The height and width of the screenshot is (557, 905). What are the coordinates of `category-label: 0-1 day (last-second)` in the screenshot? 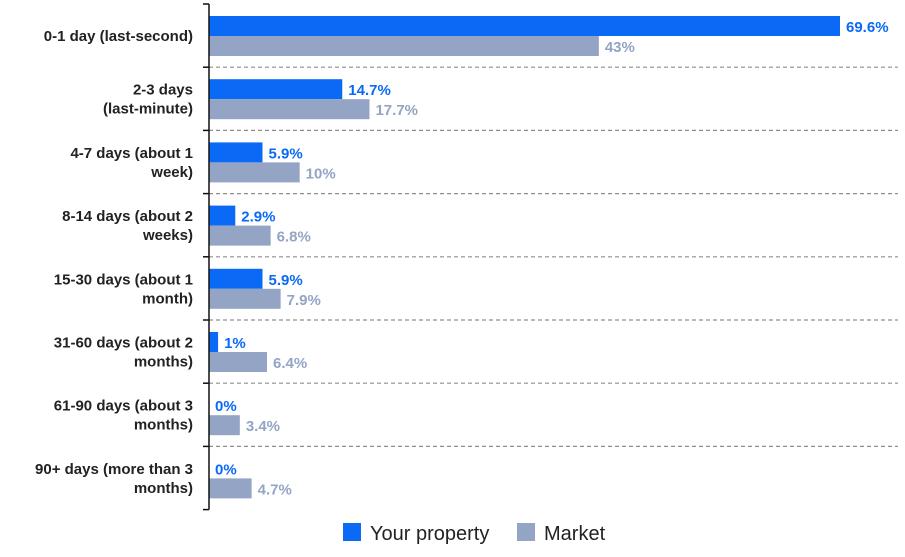 It's located at (118, 36).